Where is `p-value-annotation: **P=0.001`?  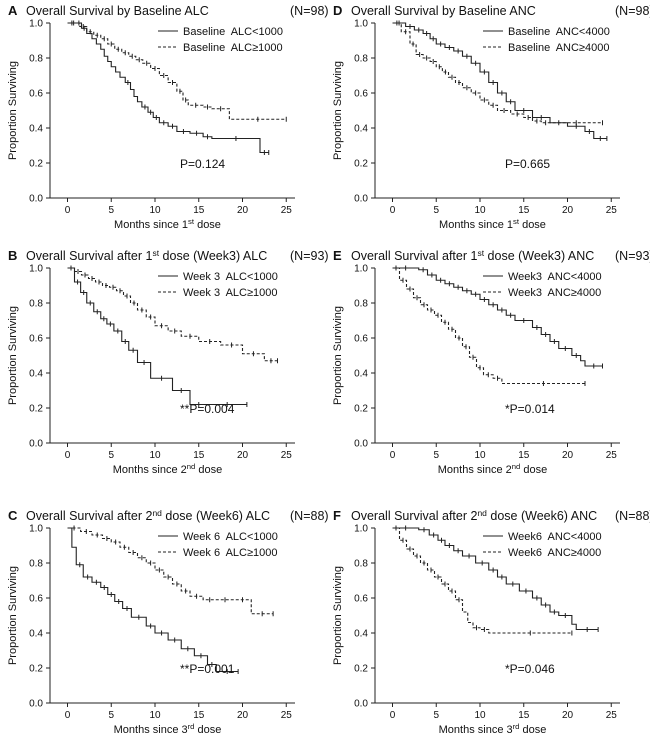 p-value-annotation: **P=0.001 is located at coordinates (207, 669).